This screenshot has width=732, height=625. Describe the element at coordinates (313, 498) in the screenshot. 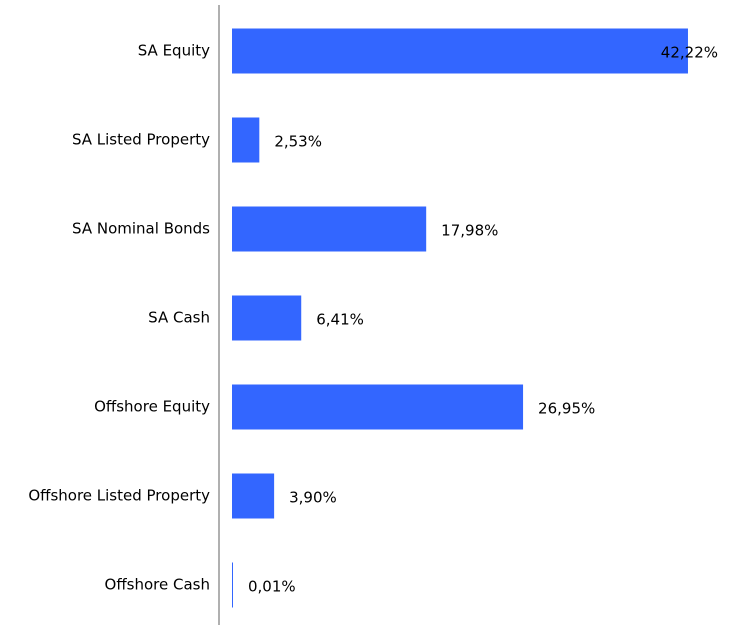

I see `value-label: 3,90%` at that location.